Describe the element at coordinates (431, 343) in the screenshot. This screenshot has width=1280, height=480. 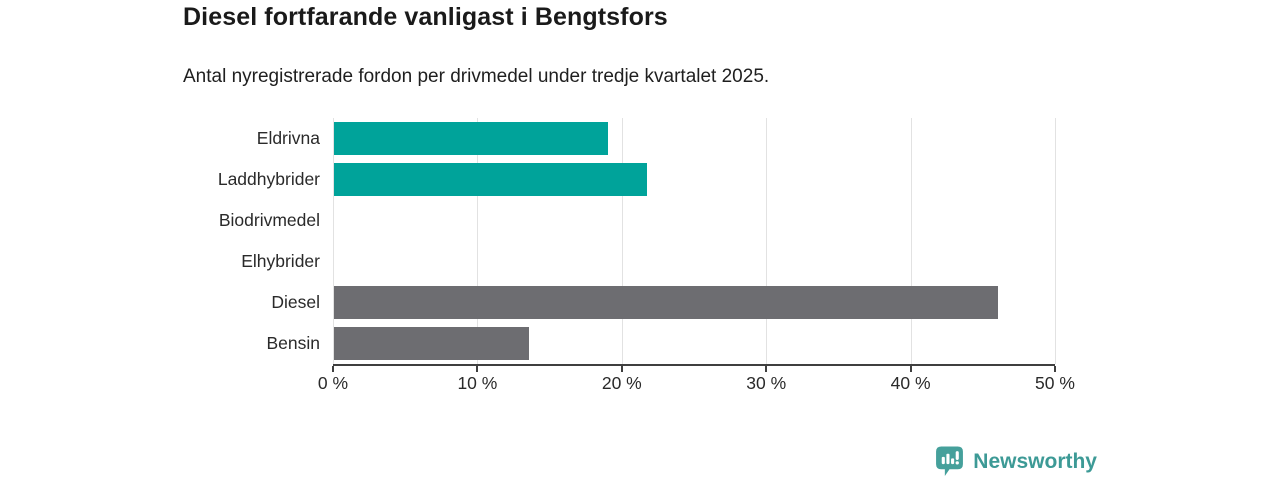
I see `bar-bensin` at that location.